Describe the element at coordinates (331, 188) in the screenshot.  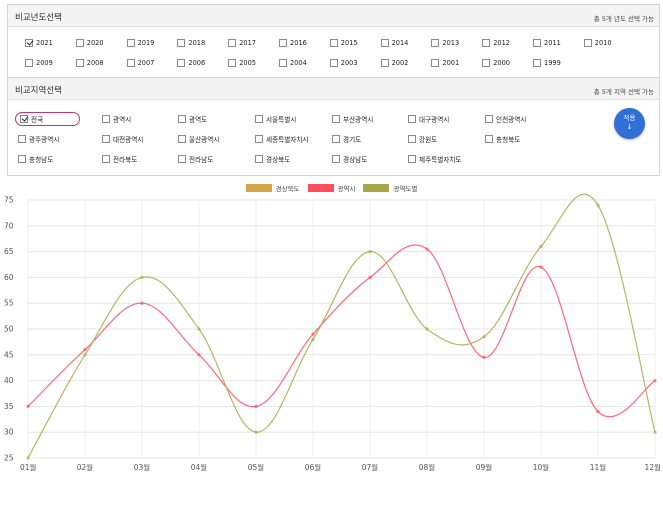
I see `legend-item: 광역시` at that location.